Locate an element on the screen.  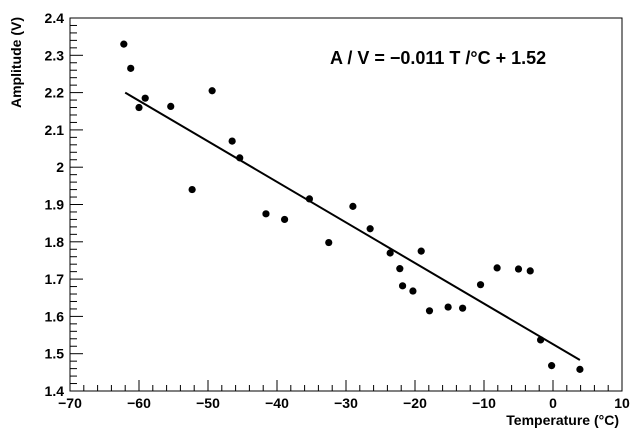
x-axis-ticks: −70 −60 −50 −40 −30 −20 −10 0 10 is located at coordinates (344, 395).